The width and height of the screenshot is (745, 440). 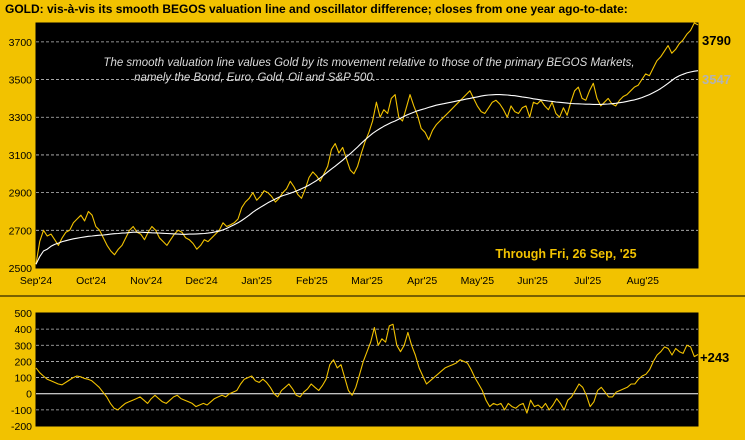 What do you see at coordinates (21, 370) in the screenshot?
I see `oscillator-y-axis: -200 -100 0 100 200 300 400 500` at bounding box center [21, 370].